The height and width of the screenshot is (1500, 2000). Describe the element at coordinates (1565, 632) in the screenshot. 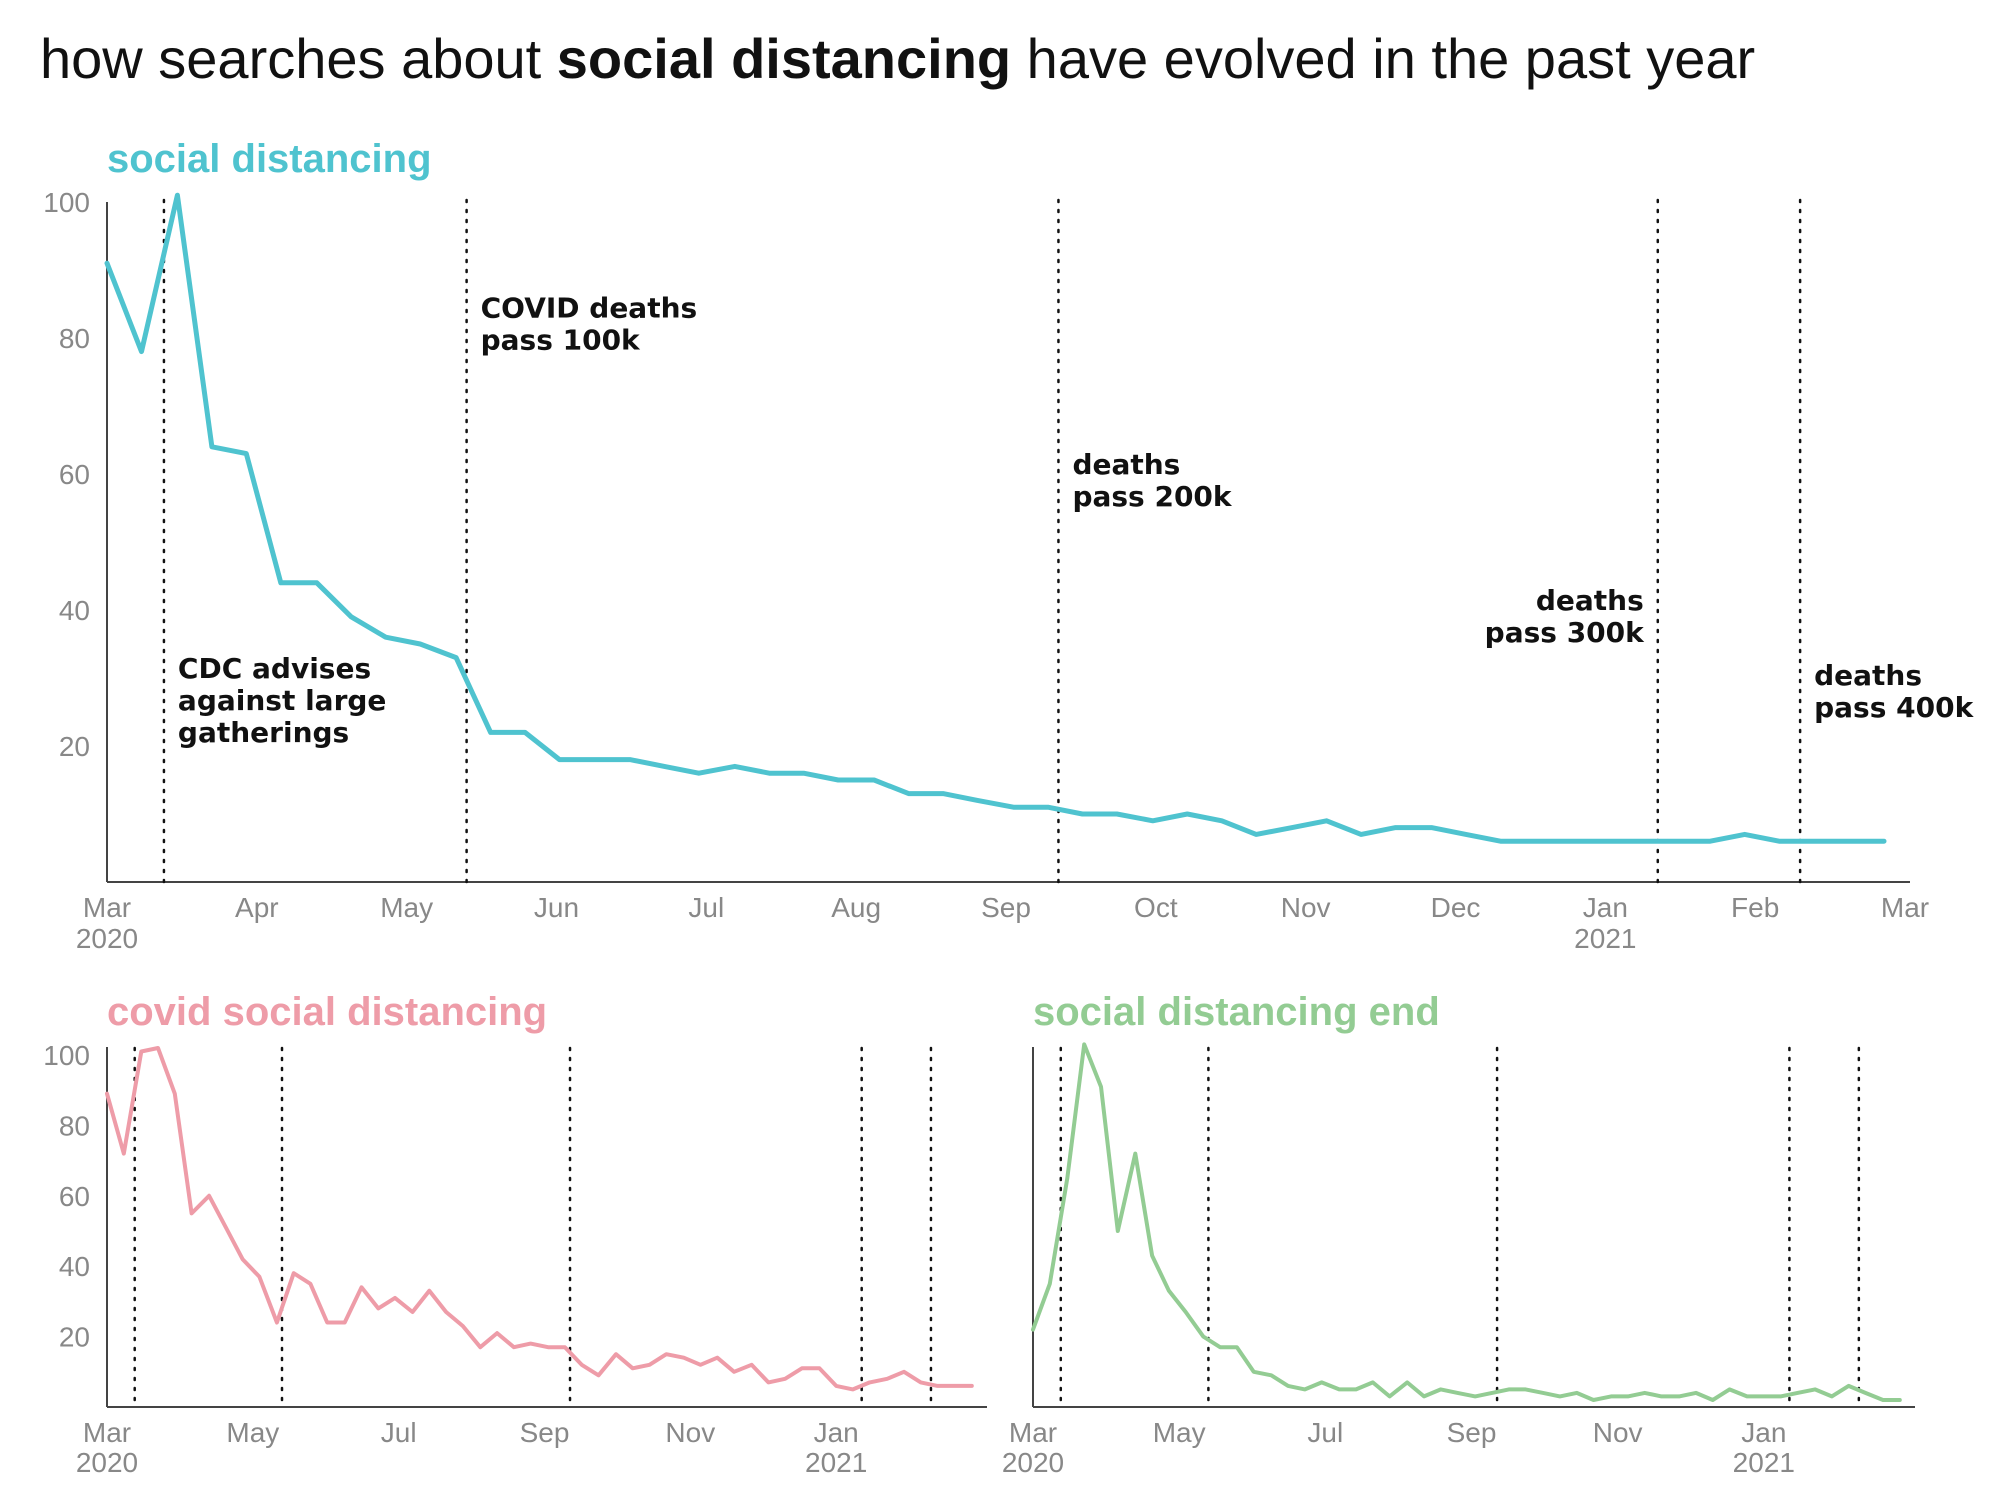

I see `event-annotation-line: pass 300k` at that location.